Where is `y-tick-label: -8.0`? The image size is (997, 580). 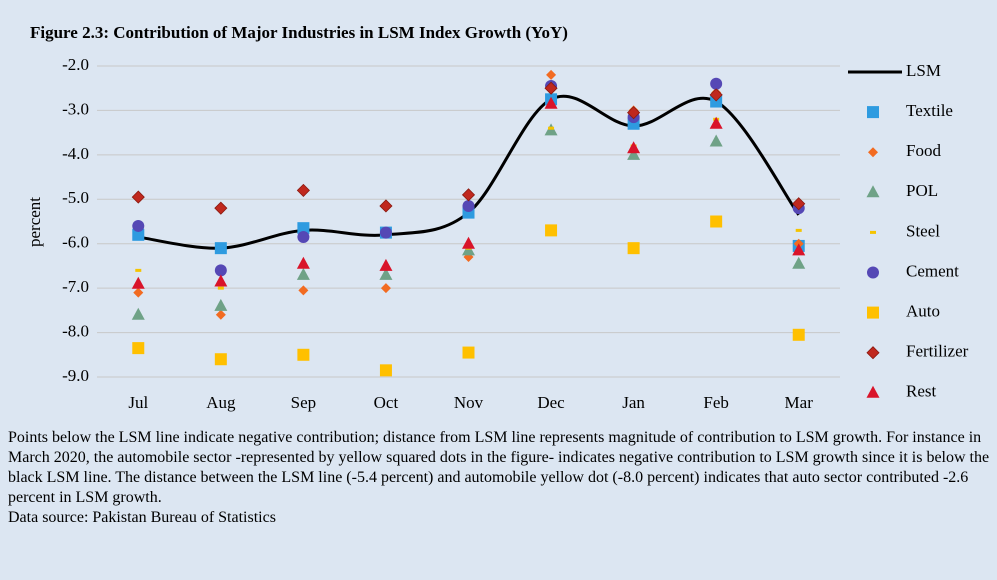
y-tick-label: -8.0 is located at coordinates (75, 330).